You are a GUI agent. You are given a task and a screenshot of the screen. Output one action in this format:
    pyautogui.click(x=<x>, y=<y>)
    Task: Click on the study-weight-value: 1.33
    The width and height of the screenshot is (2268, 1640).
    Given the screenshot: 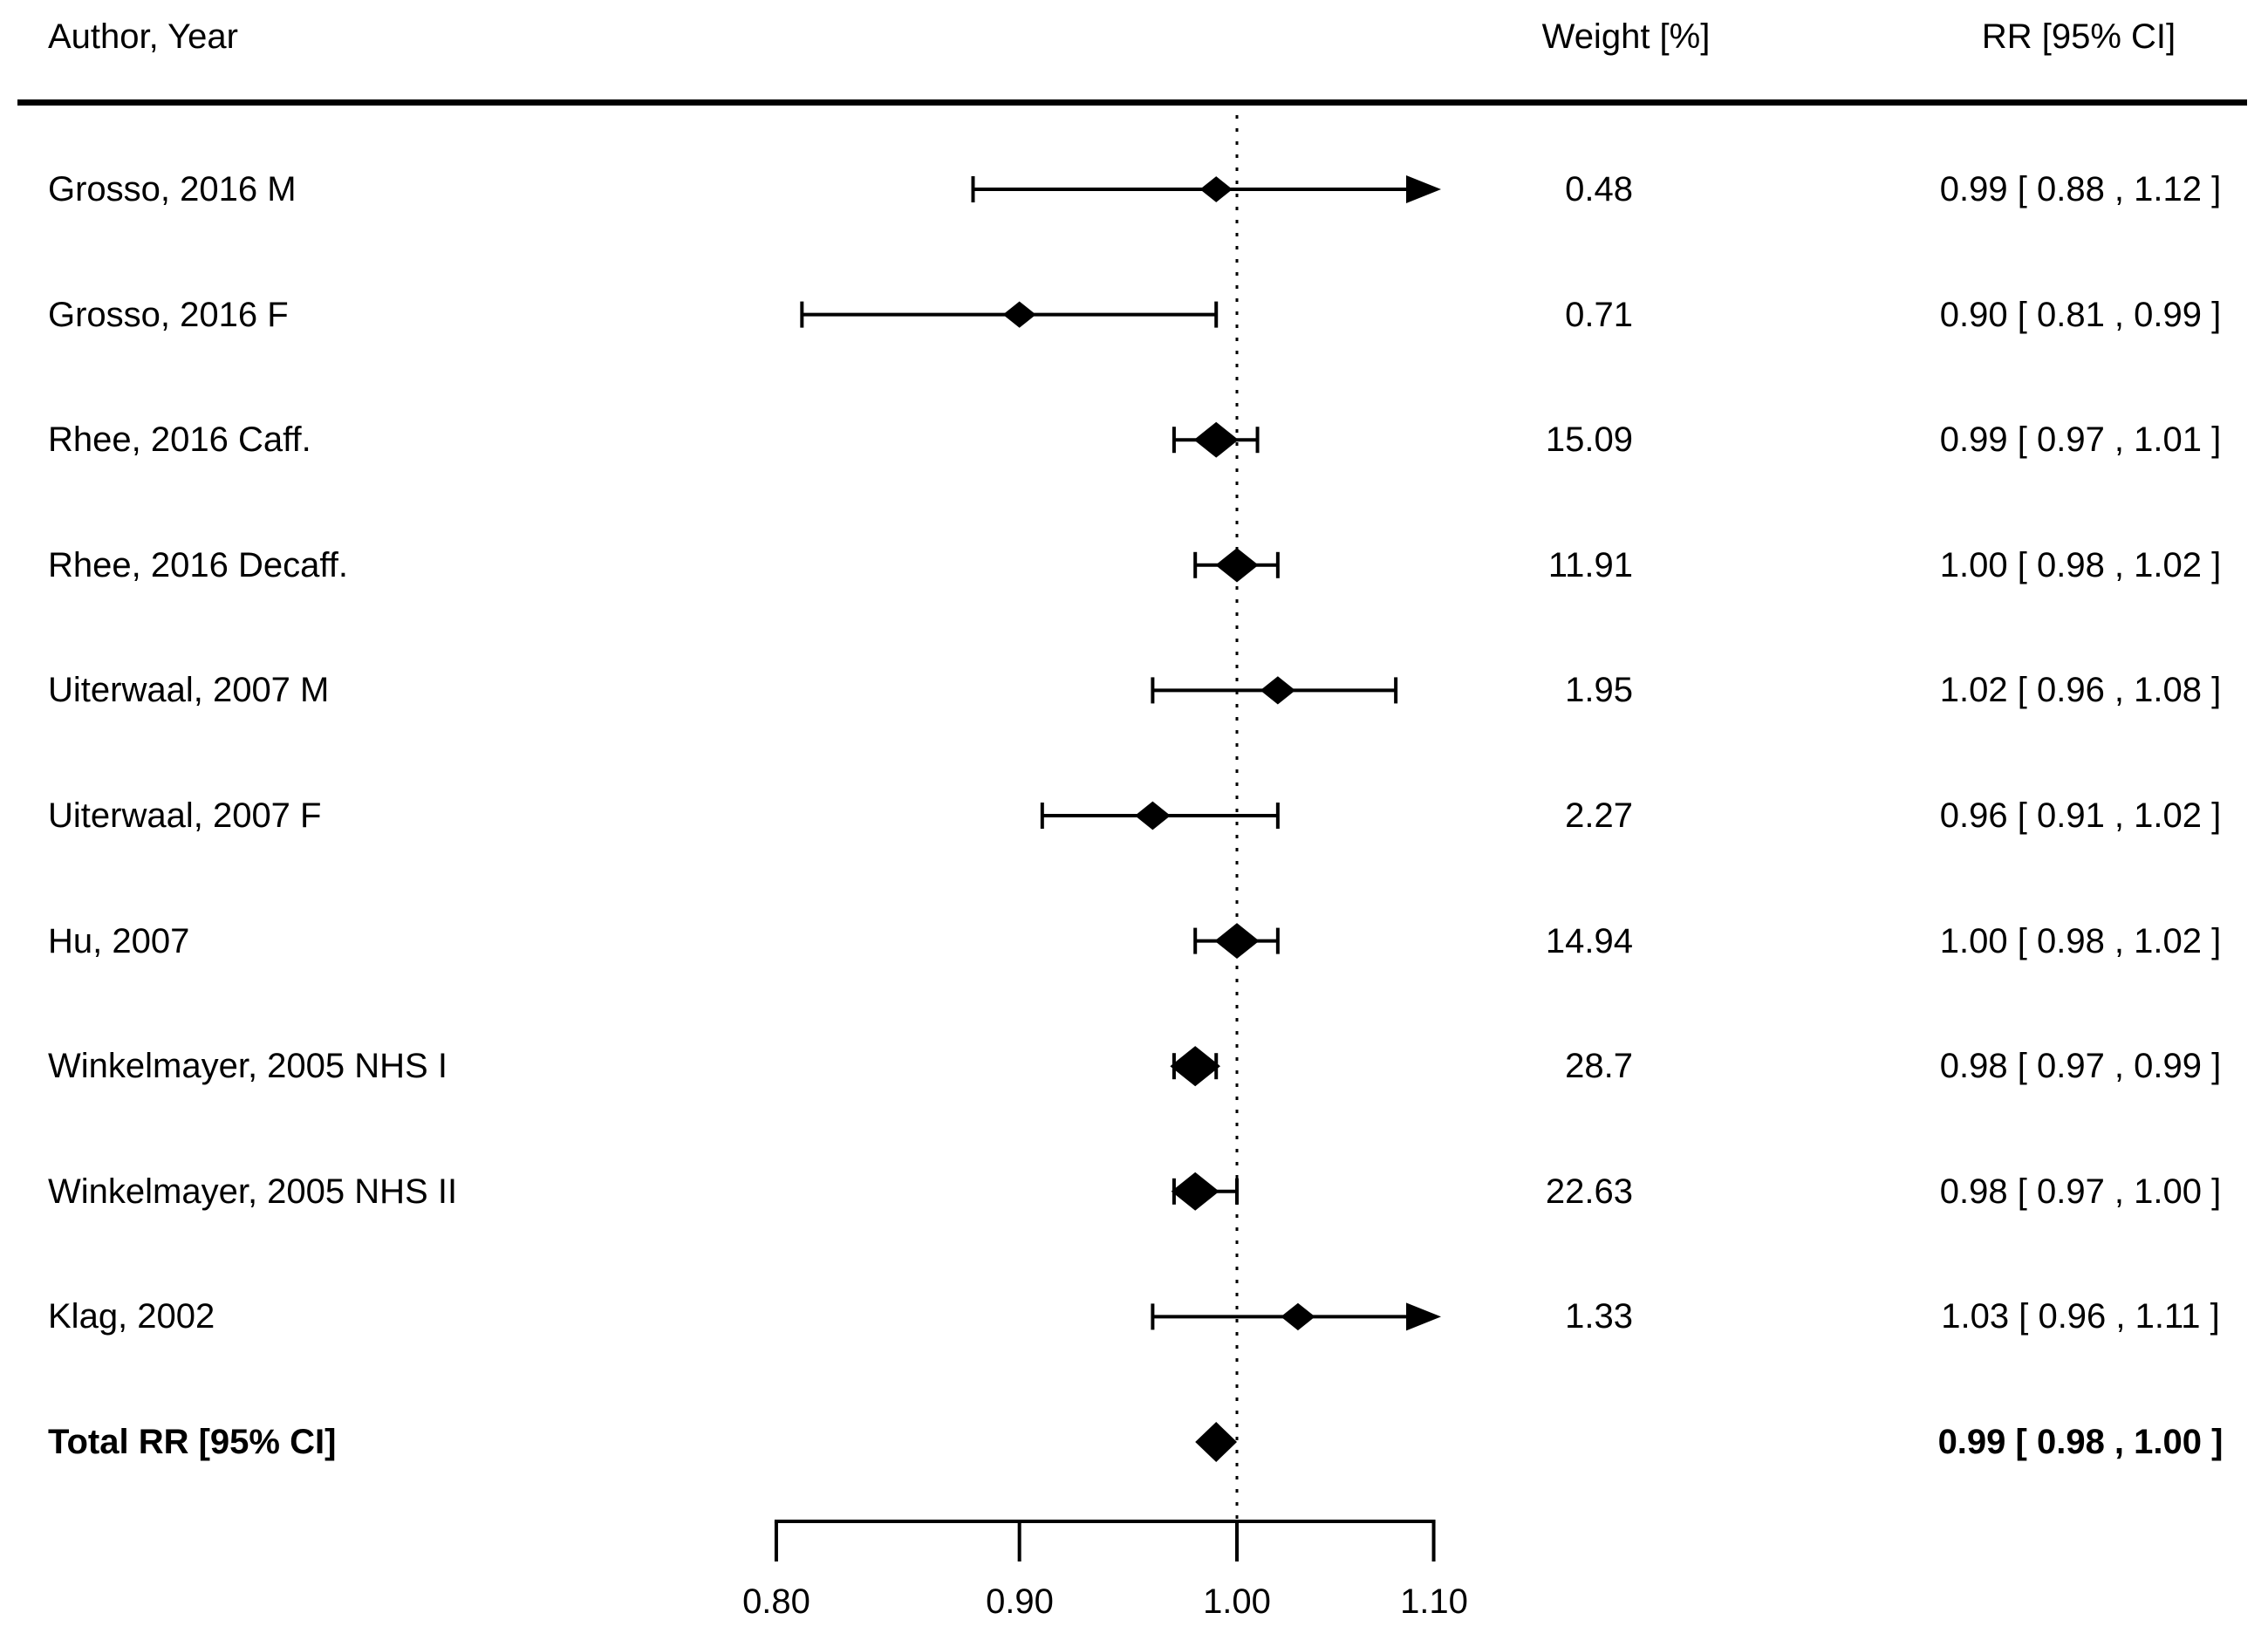 What is the action you would take?
    pyautogui.click(x=1599, y=1316)
    